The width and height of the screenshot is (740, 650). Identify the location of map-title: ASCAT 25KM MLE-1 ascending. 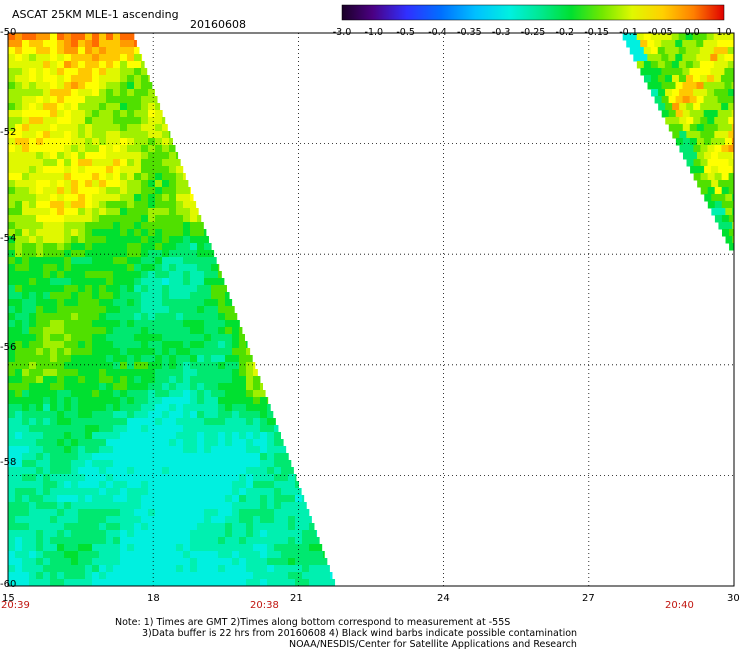
(95, 14).